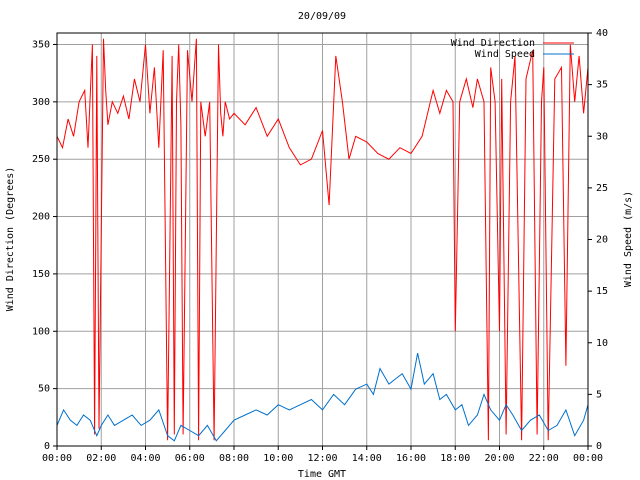 The height and width of the screenshot is (480, 640). I want to click on x-tick-label: 20:00, so click(499, 458).